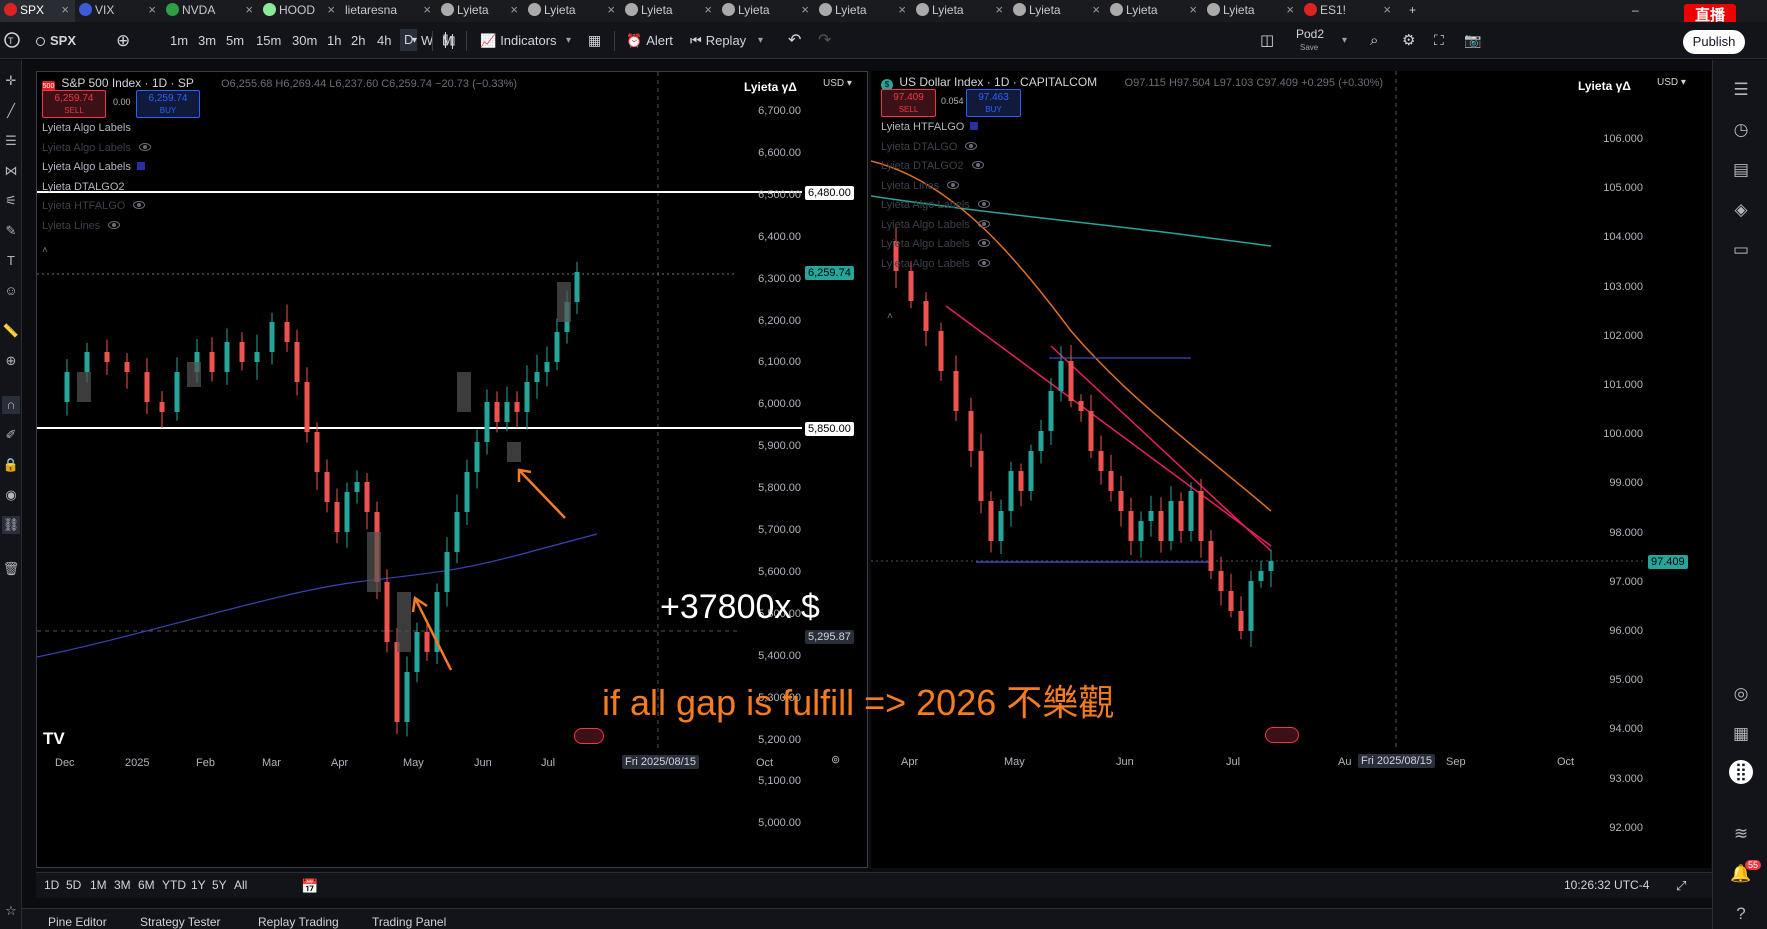 This screenshot has width=1767, height=929. What do you see at coordinates (409, 922) in the screenshot?
I see `bottom-tab-trading-panel: Trading Panel` at bounding box center [409, 922].